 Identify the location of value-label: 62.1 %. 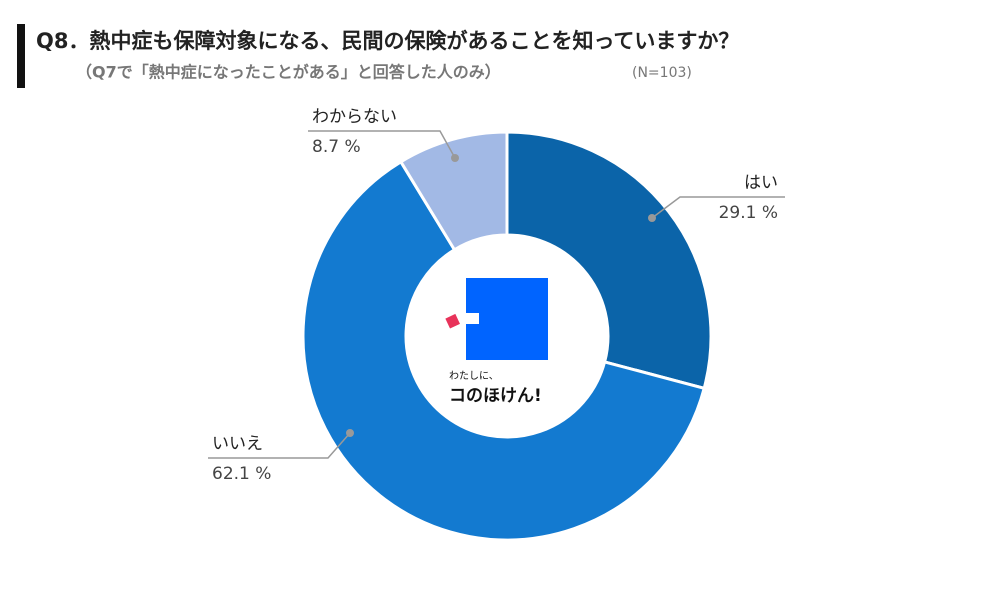
(241, 474).